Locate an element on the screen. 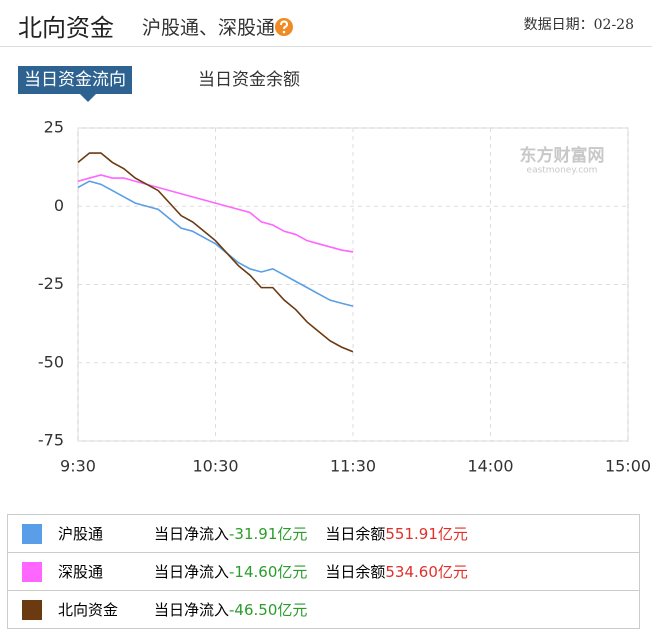 This screenshot has height=641, width=652. y-tick-label: -25 is located at coordinates (51, 283).